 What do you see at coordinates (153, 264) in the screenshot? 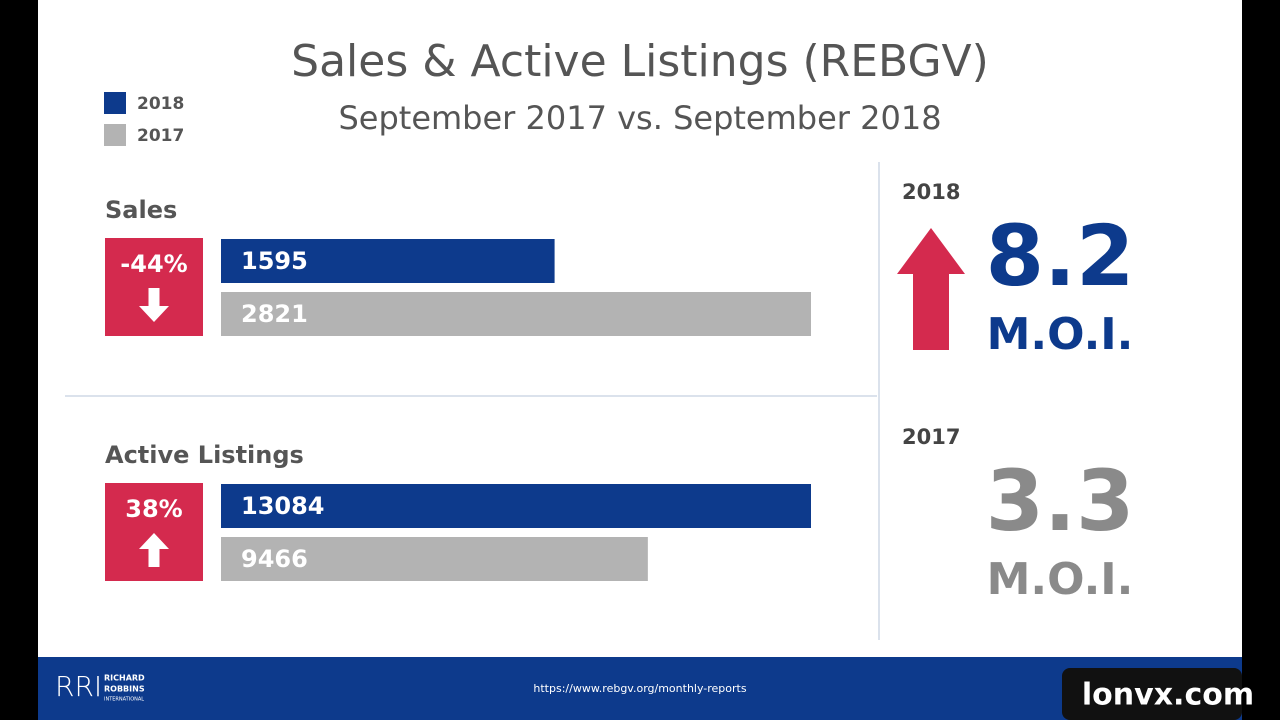
I see `change-label: -44%` at bounding box center [153, 264].